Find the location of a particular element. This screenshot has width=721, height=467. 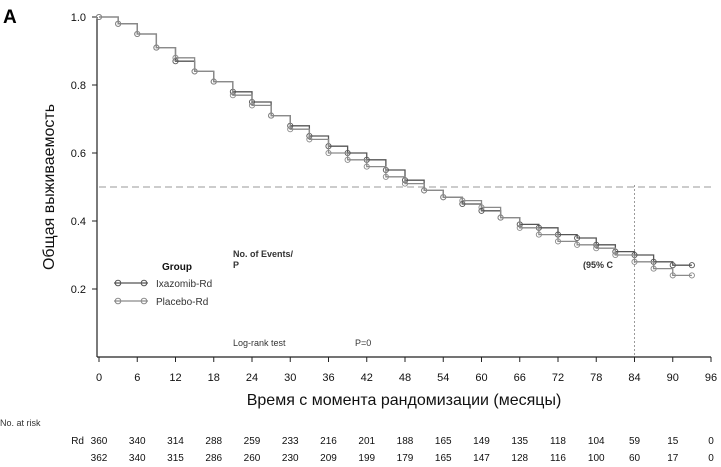

y-axis-ticks: 0.2 0.4 0.6 0.8 1.0 is located at coordinates (84, 154).